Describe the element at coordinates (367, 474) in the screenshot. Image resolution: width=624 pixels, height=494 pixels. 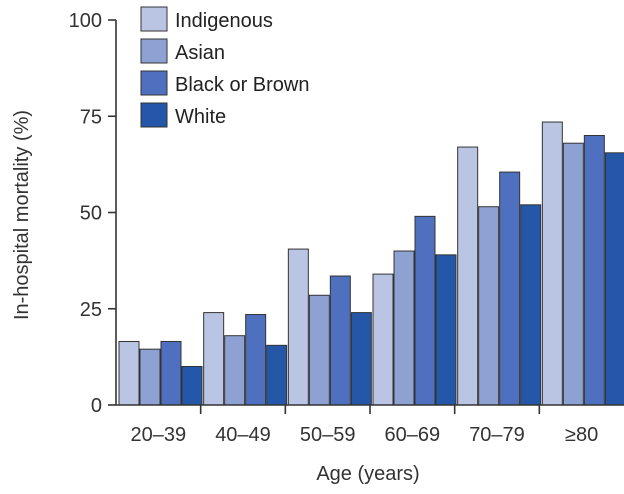
I see `x-axis-title: Age (years)` at that location.